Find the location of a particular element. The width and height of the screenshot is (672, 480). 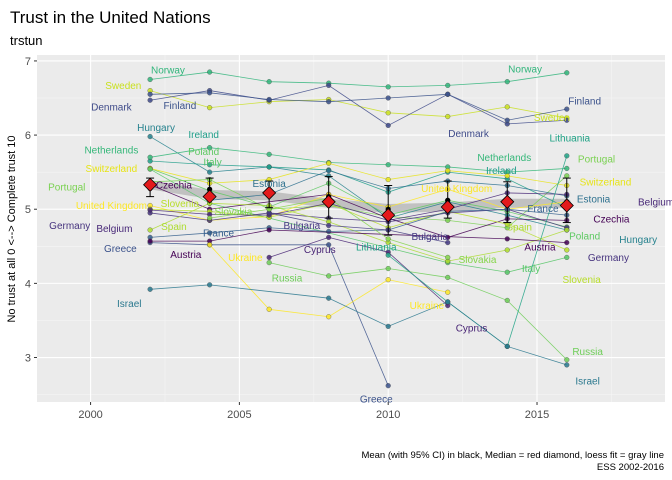

point-ireland is located at coordinates (210, 165).